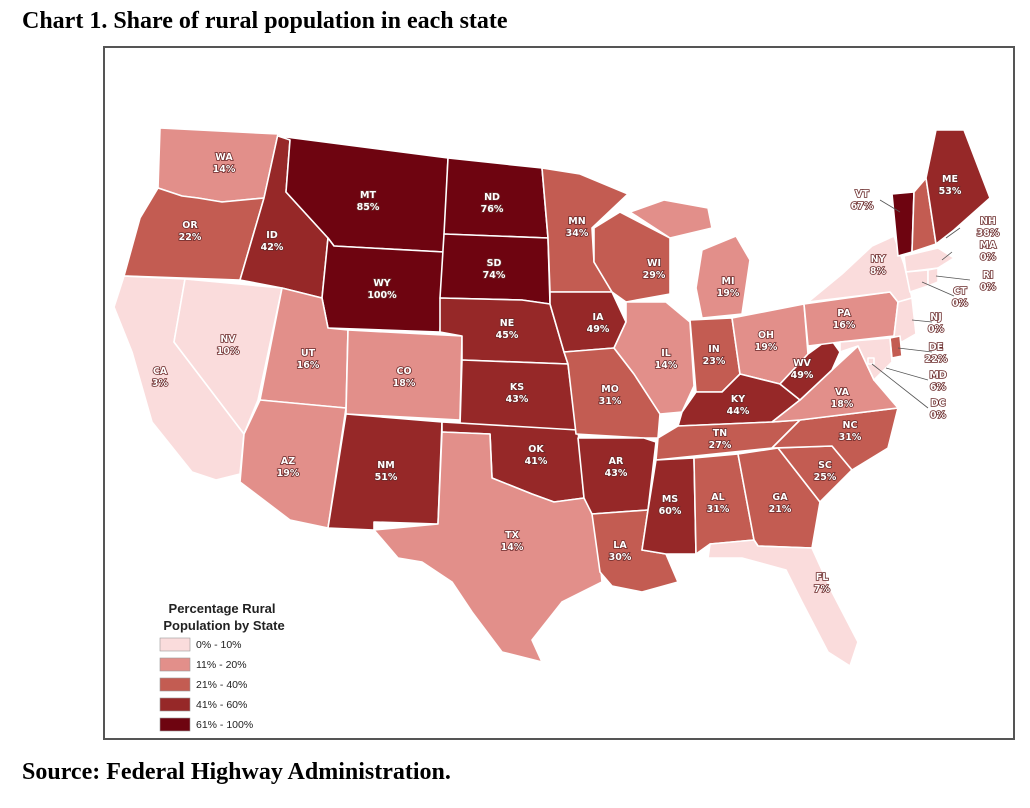 This screenshot has height=808, width=1030. What do you see at coordinates (936, 317) in the screenshot?
I see `state-label-NJ-code: NJ` at bounding box center [936, 317].